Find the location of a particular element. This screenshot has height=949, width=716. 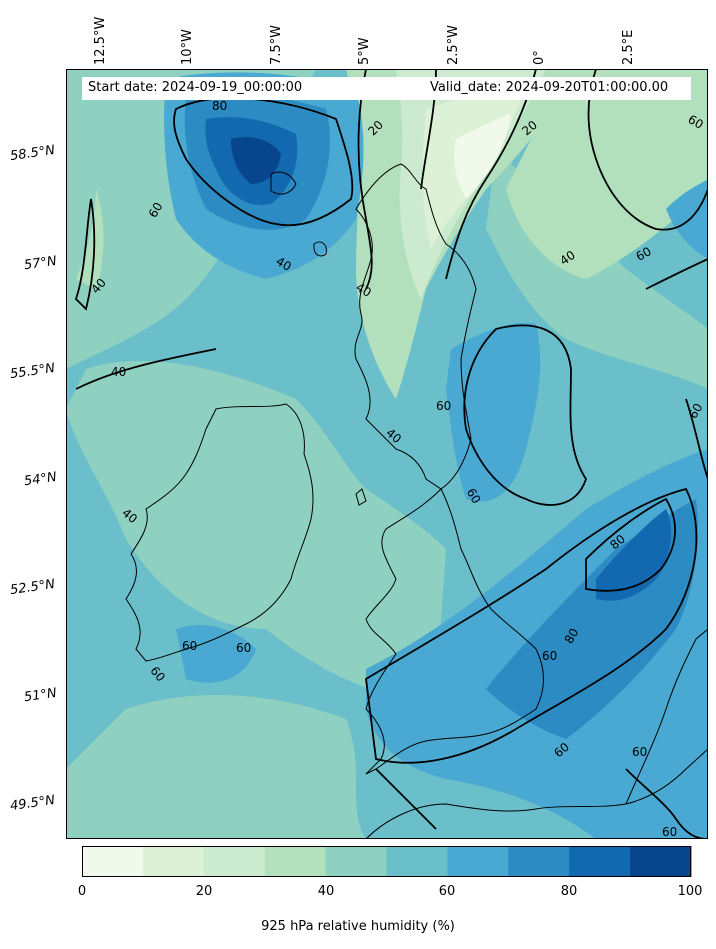

lat-label-49-5n: 49.5°N is located at coordinates (32, 803).